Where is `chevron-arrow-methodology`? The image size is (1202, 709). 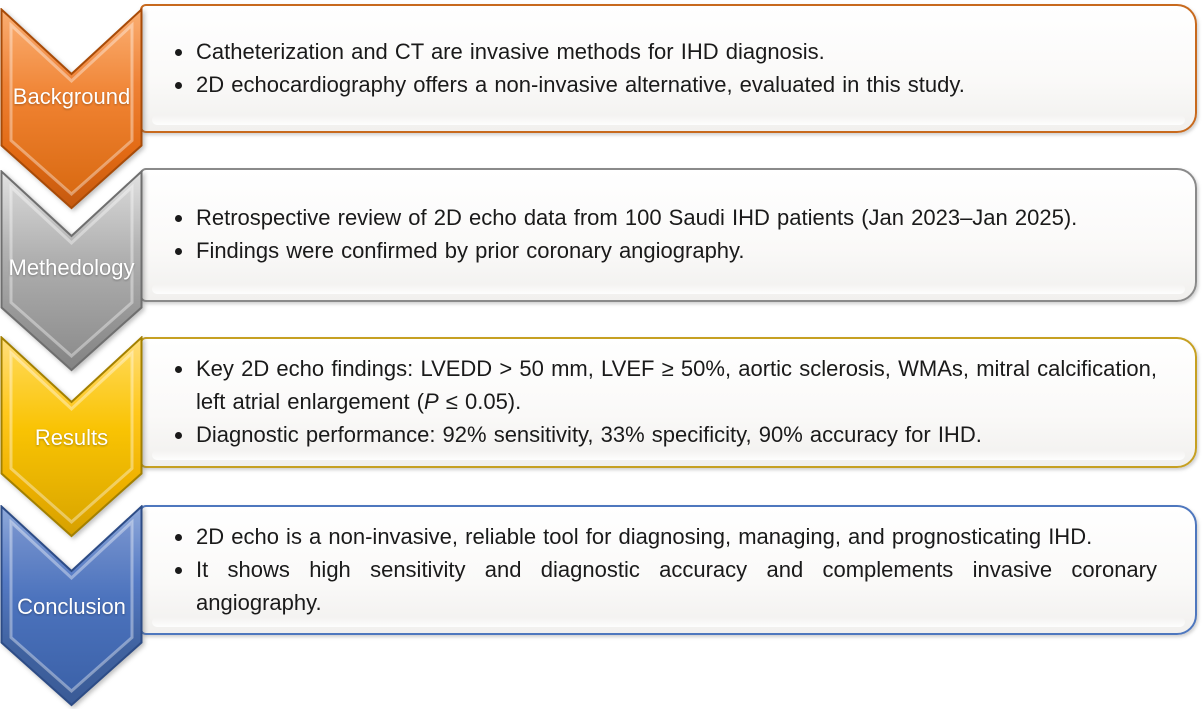 chevron-arrow-methodology is located at coordinates (71, 271).